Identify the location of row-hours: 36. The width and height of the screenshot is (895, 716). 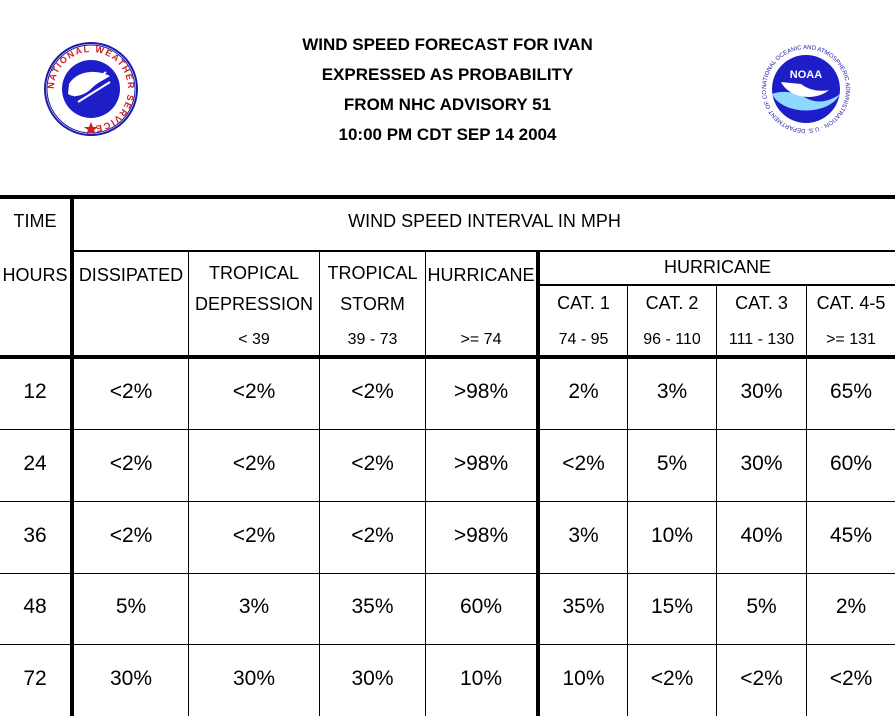
(35, 535).